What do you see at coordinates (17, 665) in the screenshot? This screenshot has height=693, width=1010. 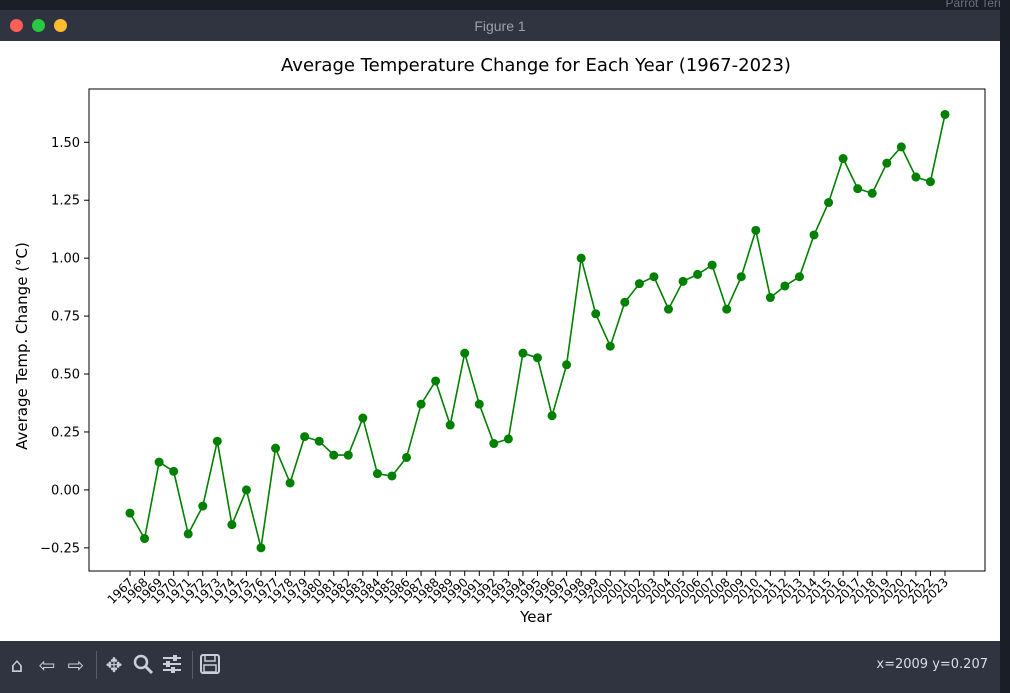 I see `home-icon: ⌂` at bounding box center [17, 665].